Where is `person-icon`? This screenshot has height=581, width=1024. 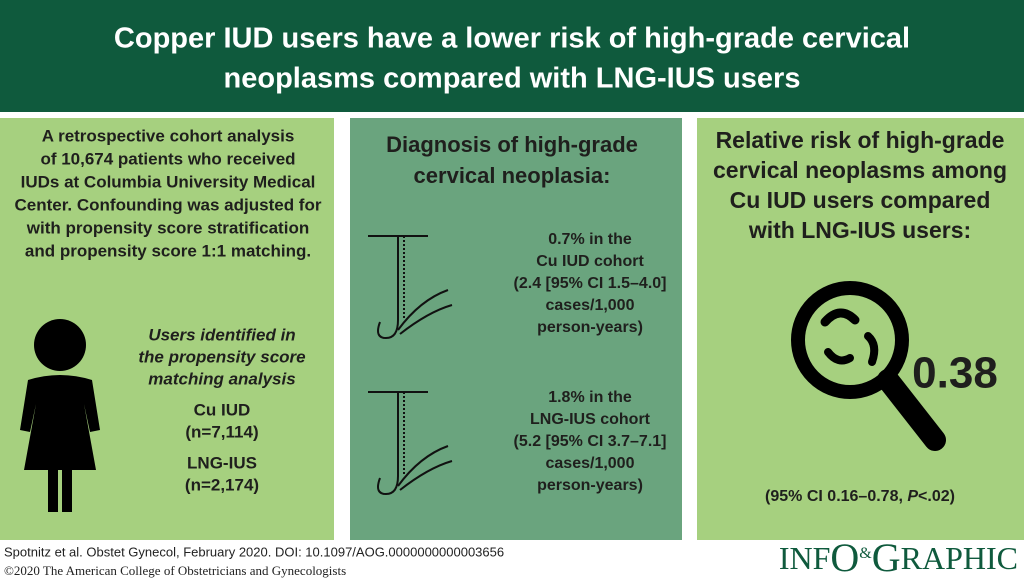
person-icon is located at coordinates (60, 415).